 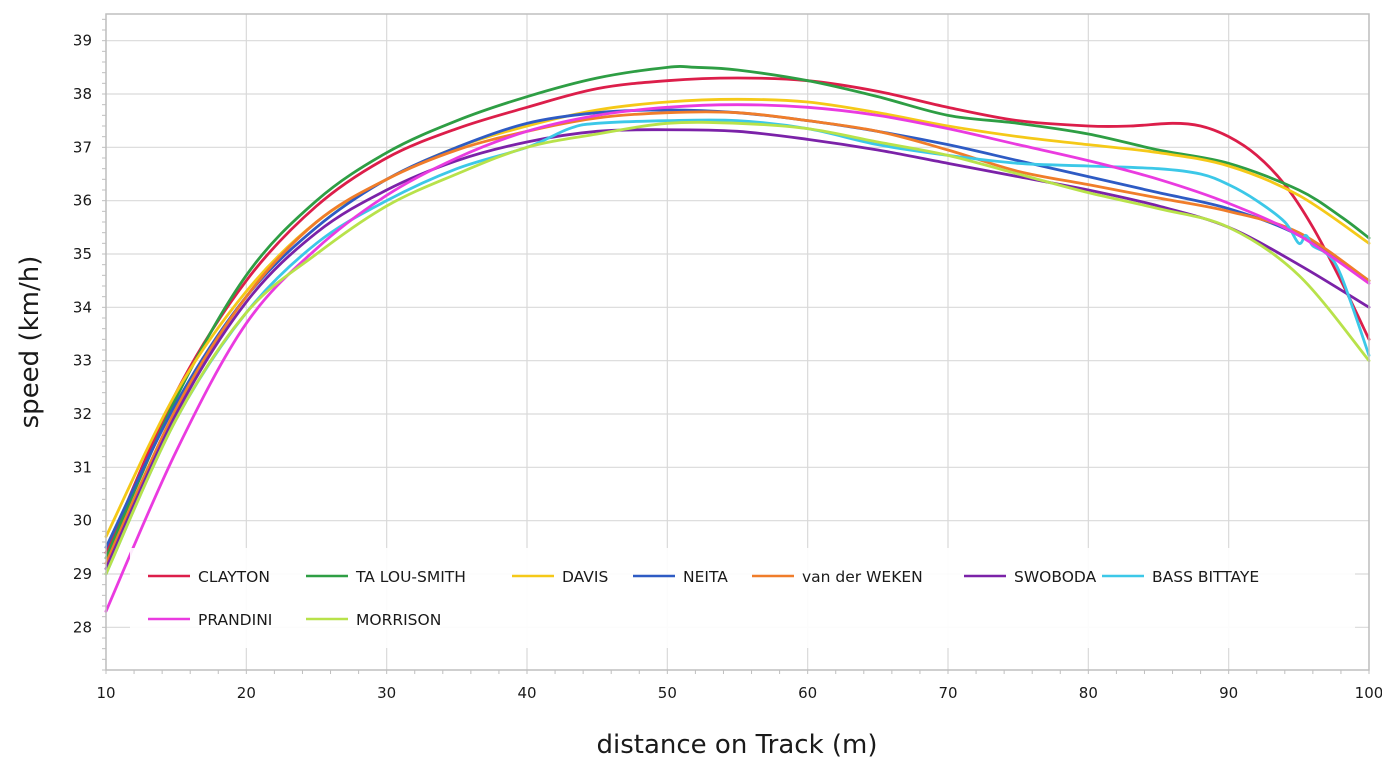 I want to click on y-tick-label: 30, so click(x=82, y=521).